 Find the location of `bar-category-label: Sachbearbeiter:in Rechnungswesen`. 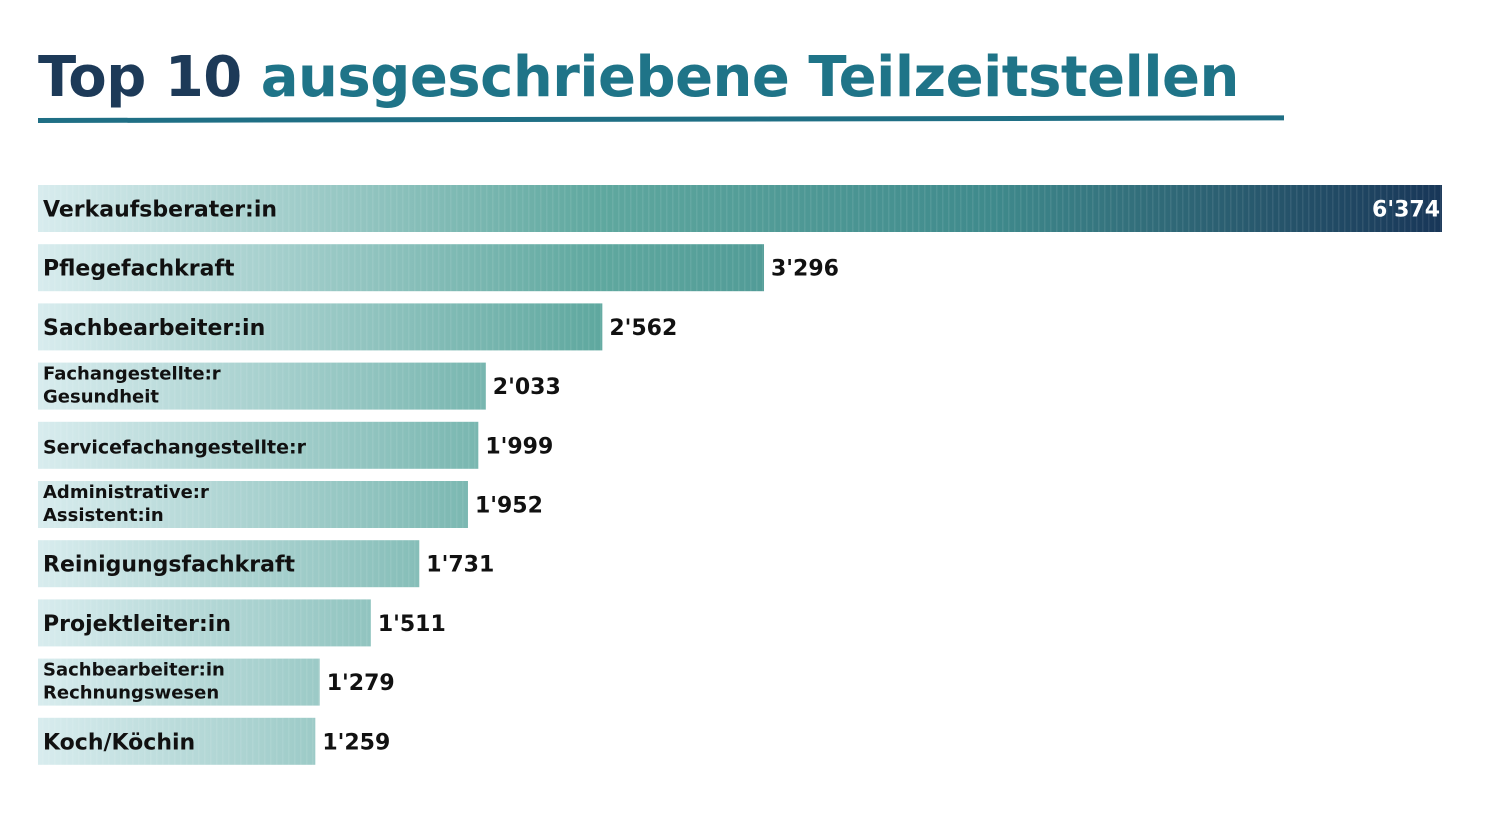

bar-category-label: Sachbearbeiter:in Rechnungswesen is located at coordinates (134, 682).